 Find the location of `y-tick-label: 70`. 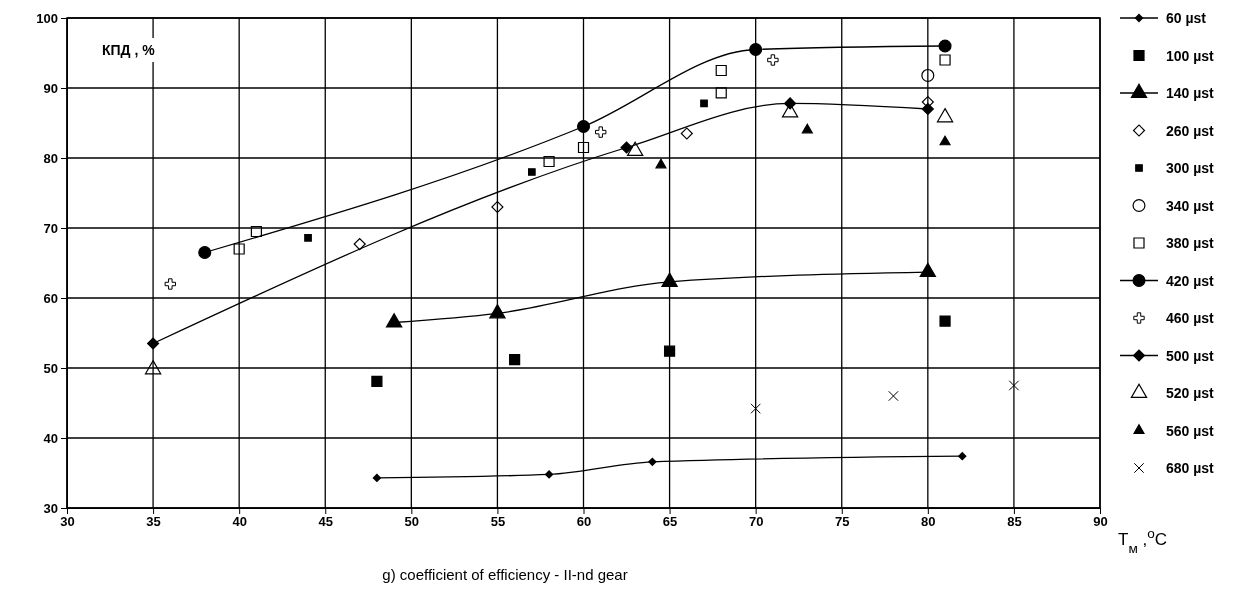

y-tick-label: 70 is located at coordinates (50, 228).